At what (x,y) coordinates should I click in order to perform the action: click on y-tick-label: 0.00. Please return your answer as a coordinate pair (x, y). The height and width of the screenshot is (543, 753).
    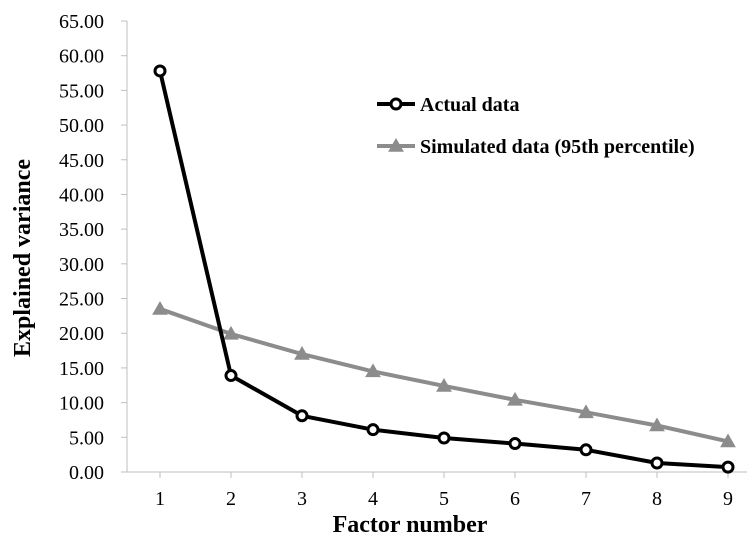
    Looking at the image, I should click on (86, 473).